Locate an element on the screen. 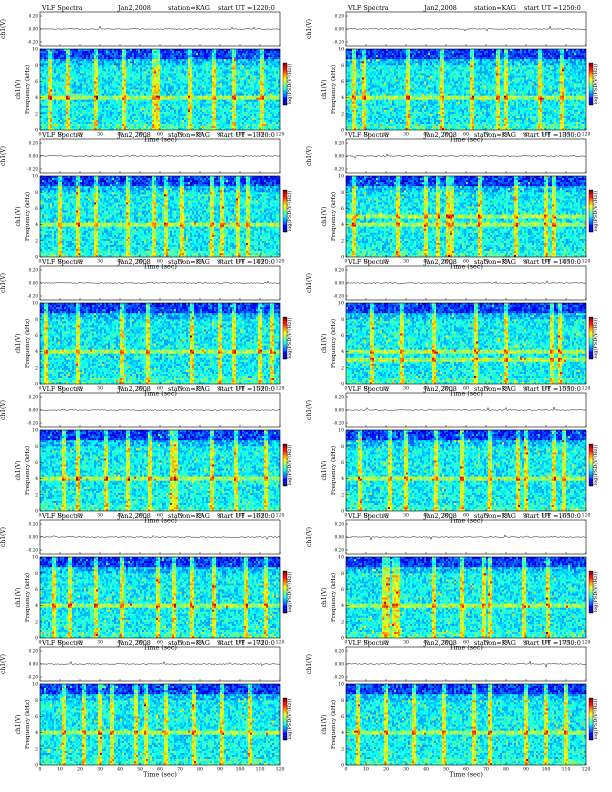 The width and height of the screenshot is (612, 792). colorbar-label: log(PSD(V²/Hz)) is located at coordinates (595, 592).